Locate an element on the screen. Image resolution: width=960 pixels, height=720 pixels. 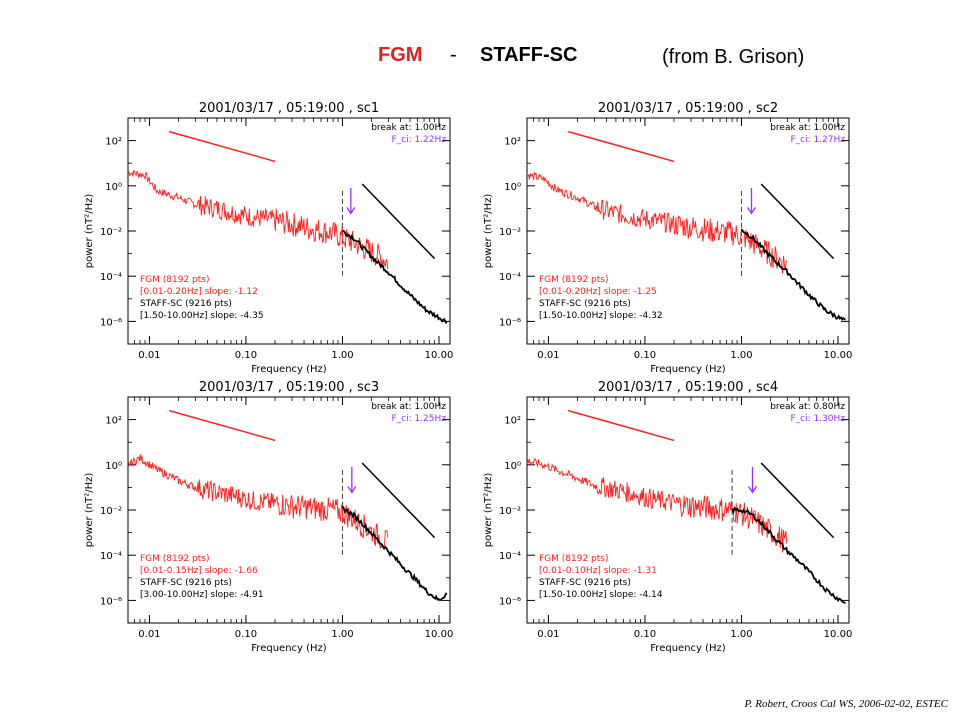
legend-fgm-slope: [0.01-0.10Hz] slope: -1.31 is located at coordinates (598, 571).